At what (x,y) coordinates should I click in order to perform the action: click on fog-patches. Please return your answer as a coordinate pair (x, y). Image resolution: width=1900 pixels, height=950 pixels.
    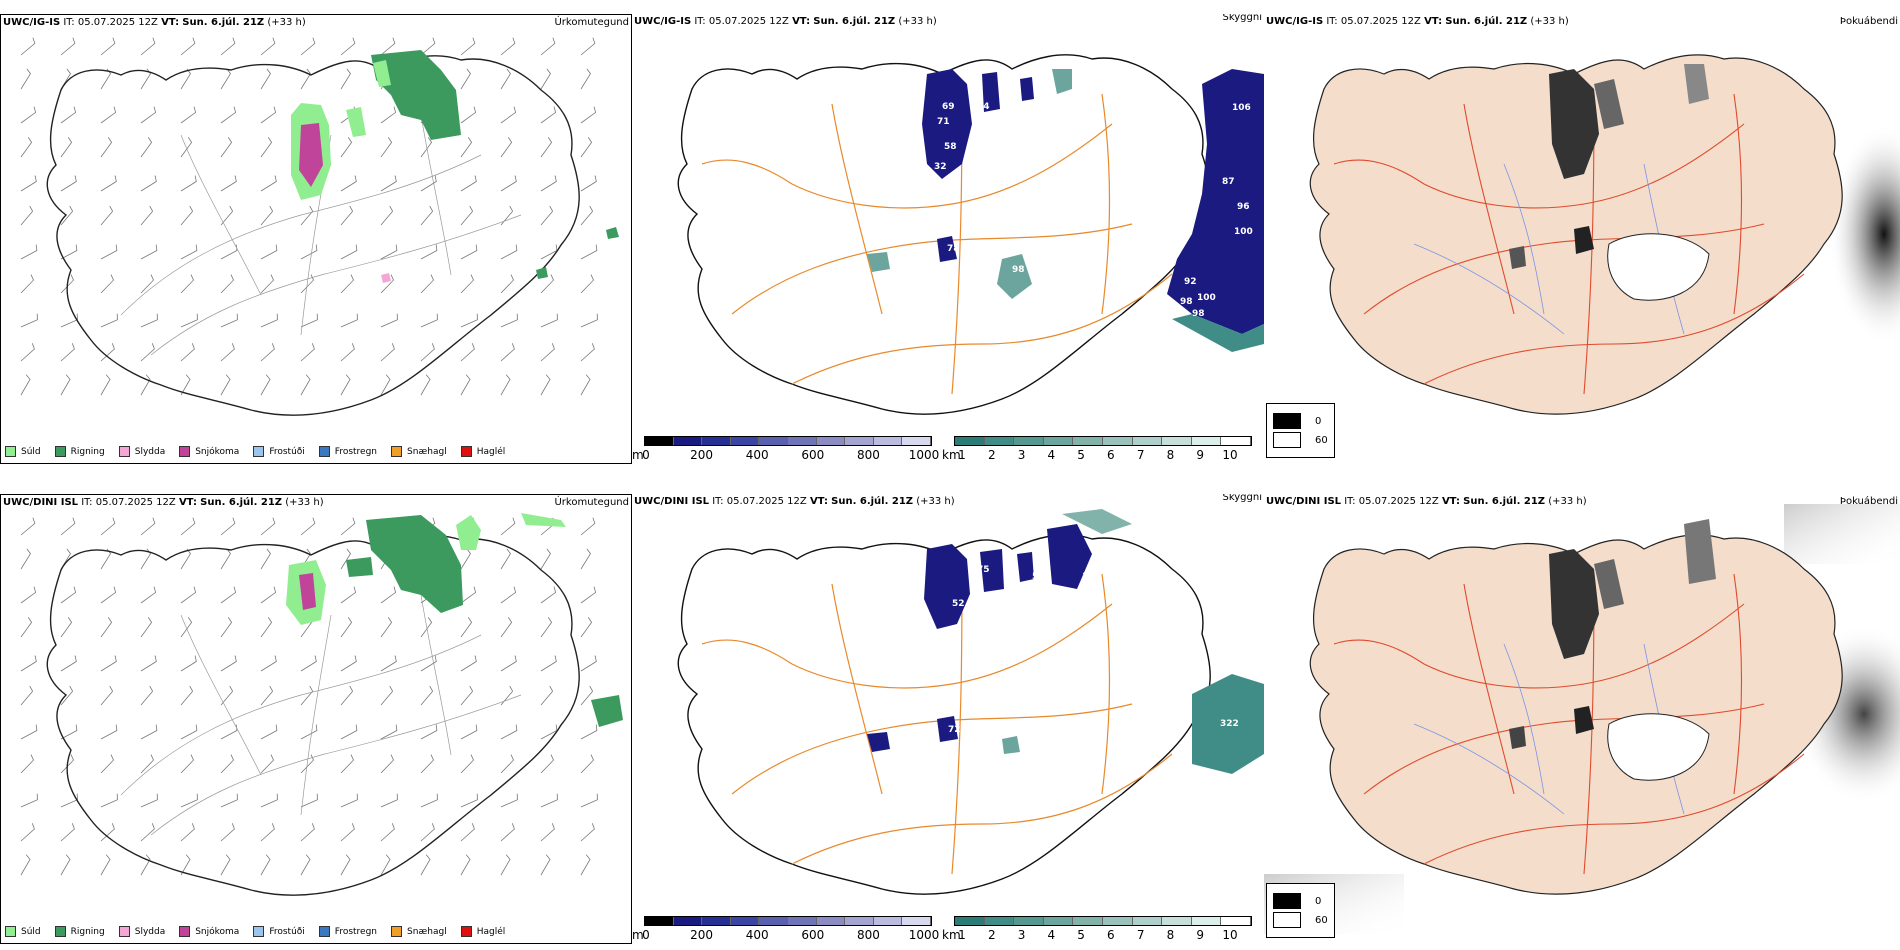
    Looking at the image, I should click on (1609, 182).